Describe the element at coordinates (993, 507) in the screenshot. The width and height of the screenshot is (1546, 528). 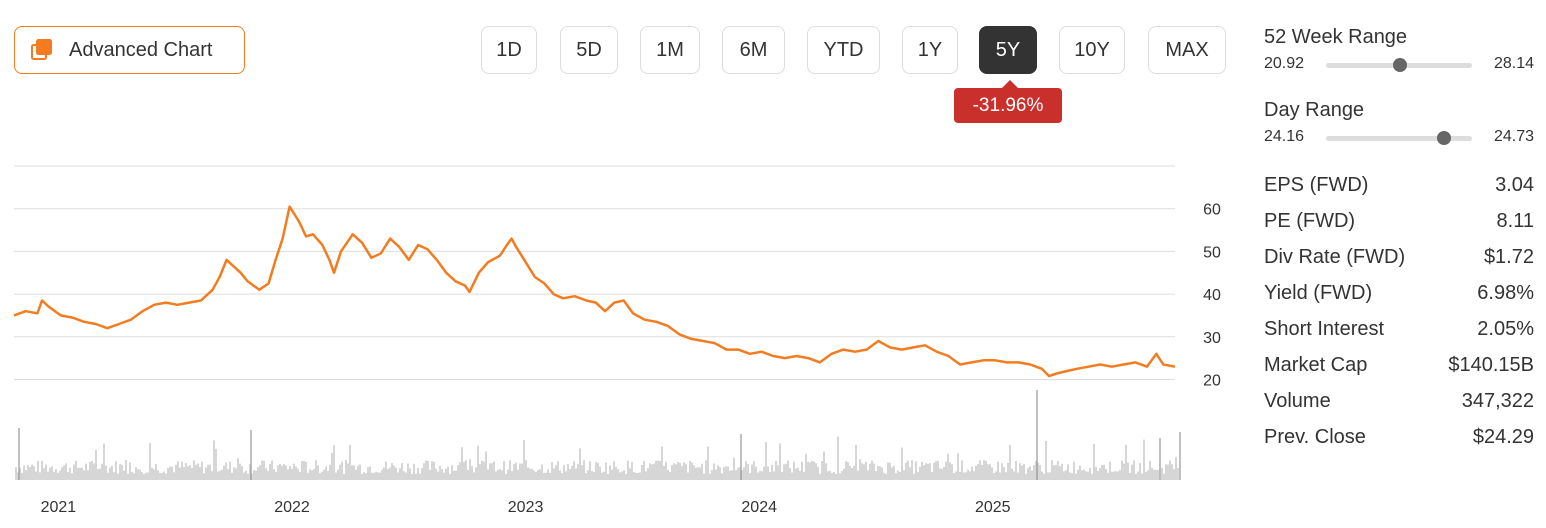
I see `x-tick-label: 2025` at that location.